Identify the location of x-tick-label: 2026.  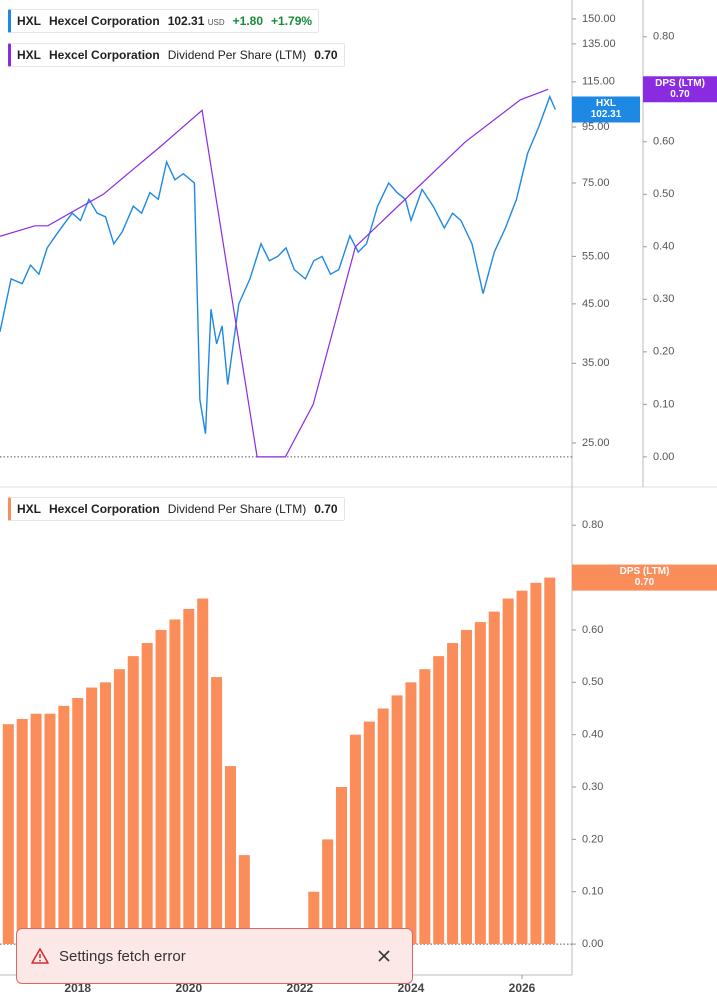
(522, 988).